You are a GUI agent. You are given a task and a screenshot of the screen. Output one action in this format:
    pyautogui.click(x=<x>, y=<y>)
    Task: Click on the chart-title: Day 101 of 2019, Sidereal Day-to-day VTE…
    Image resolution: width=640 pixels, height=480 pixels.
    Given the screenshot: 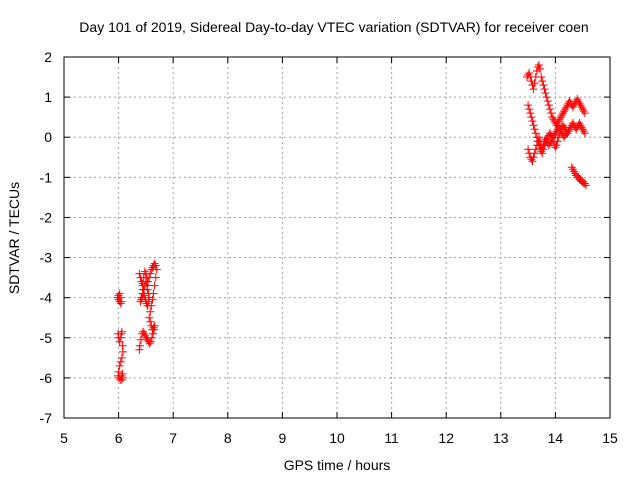 What is the action you would take?
    pyautogui.click(x=333, y=27)
    